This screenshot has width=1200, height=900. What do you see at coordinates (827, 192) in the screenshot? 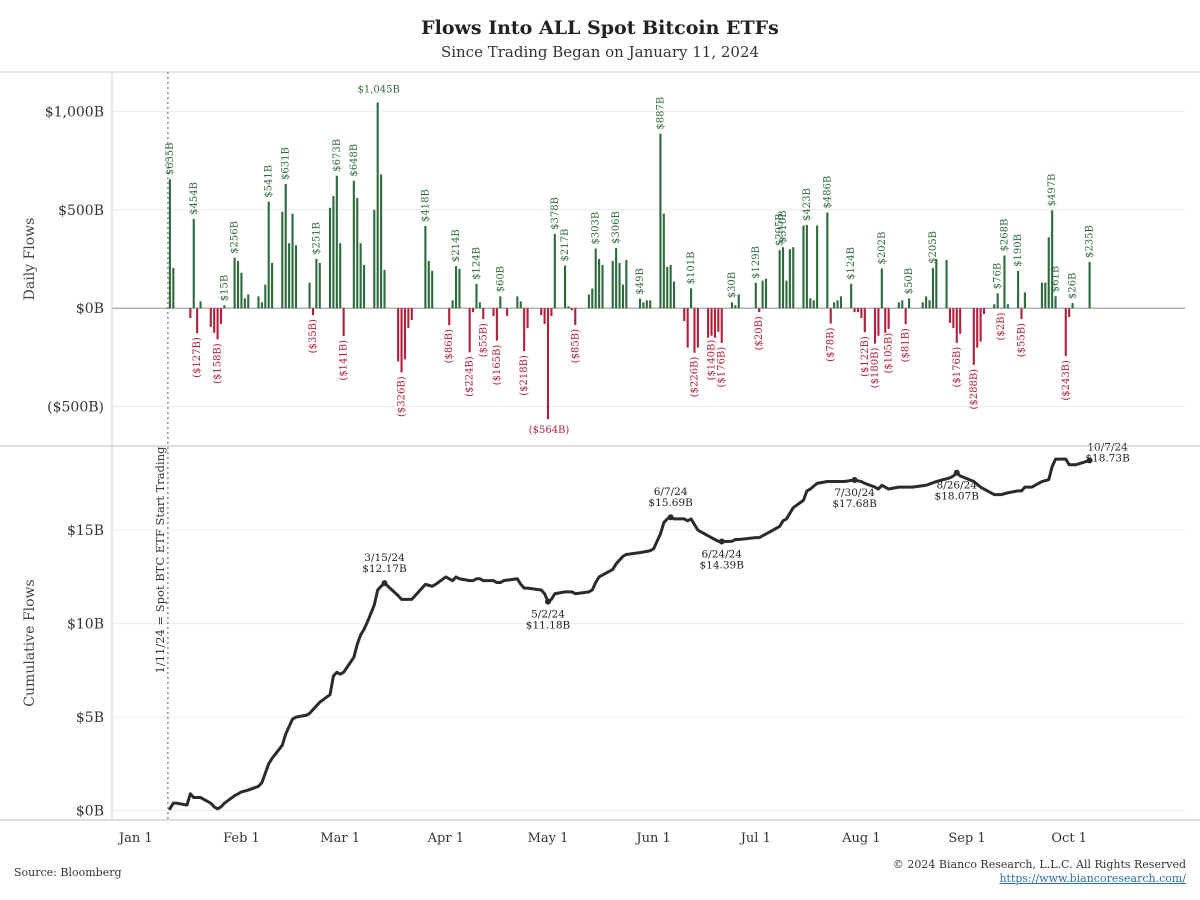
I see `inflow-value-label: $486B` at bounding box center [827, 192].